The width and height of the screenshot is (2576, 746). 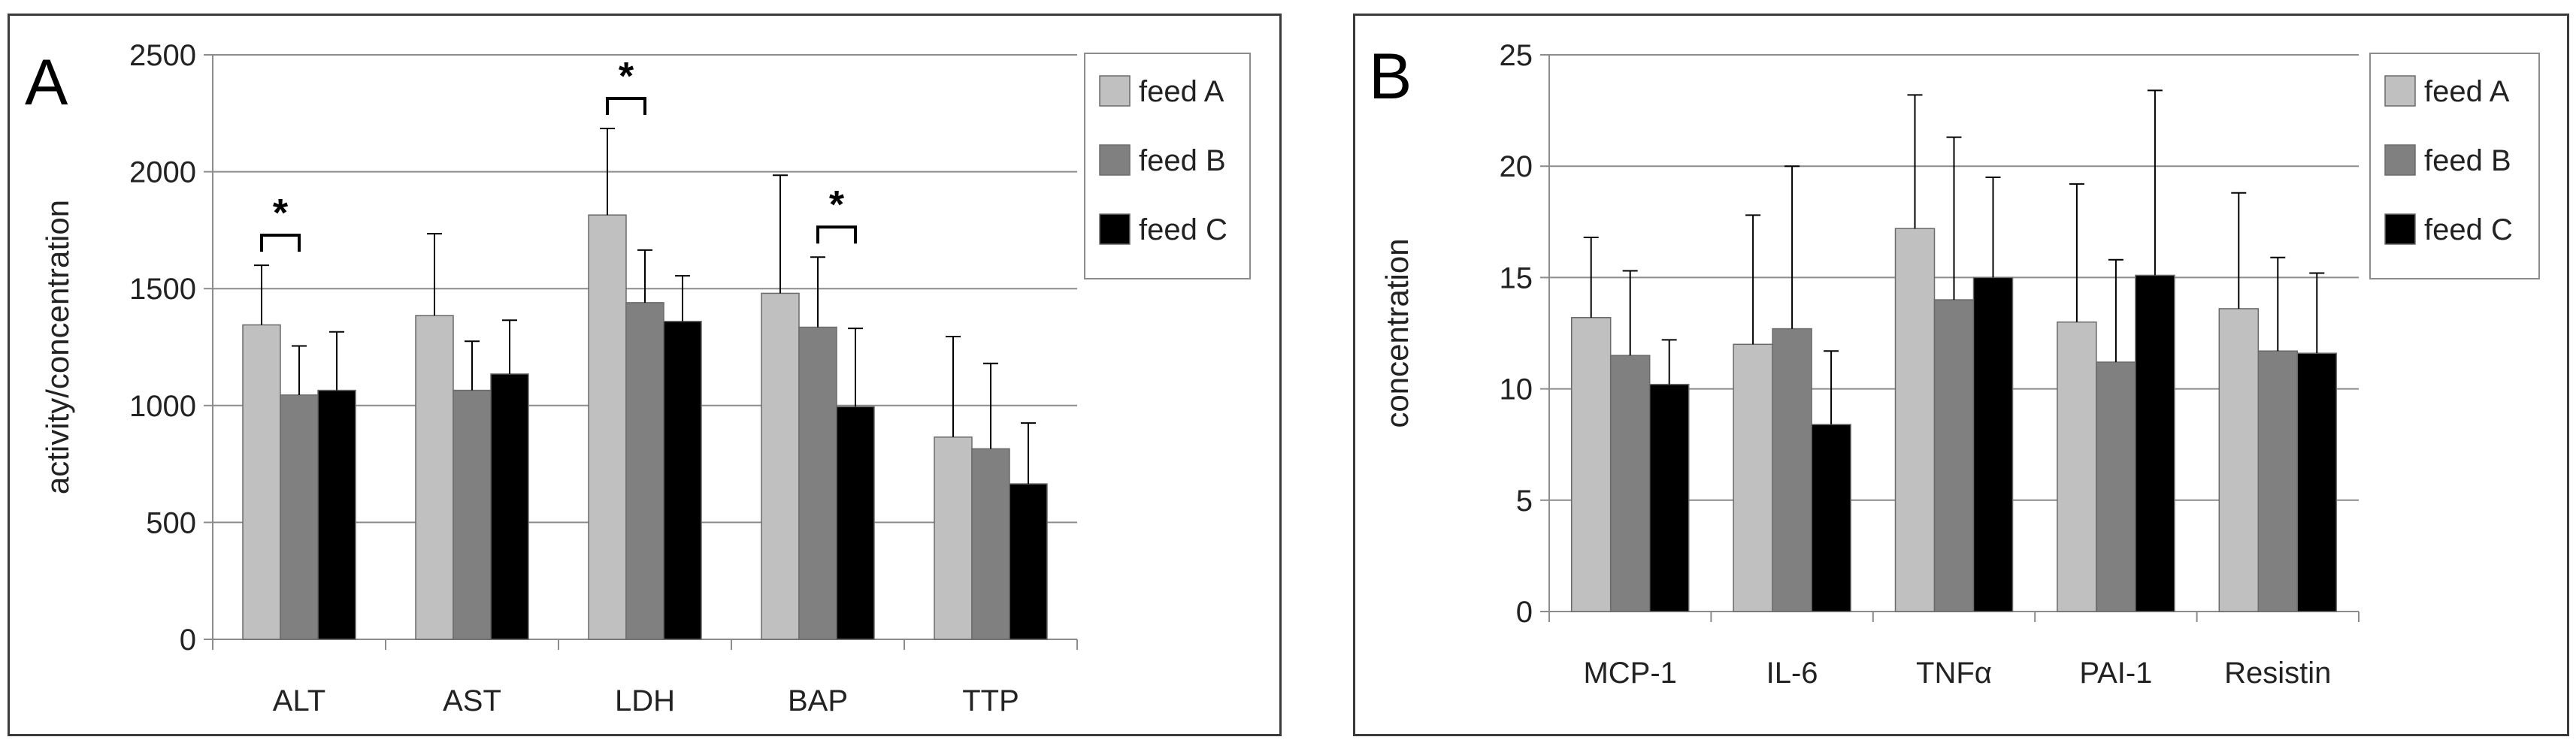 What do you see at coordinates (1792, 674) in the screenshot?
I see `x-category-label: IL-6` at bounding box center [1792, 674].